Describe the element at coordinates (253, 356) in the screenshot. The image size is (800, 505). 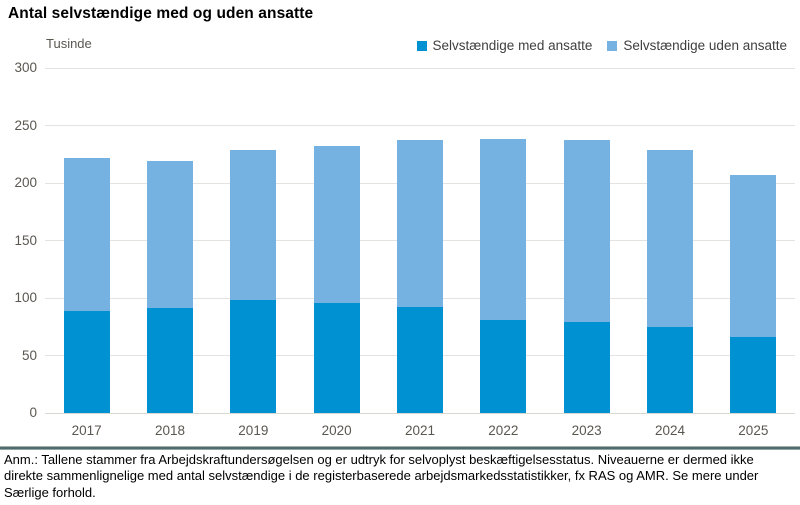
I see `bar-2019-med-ansatte` at that location.